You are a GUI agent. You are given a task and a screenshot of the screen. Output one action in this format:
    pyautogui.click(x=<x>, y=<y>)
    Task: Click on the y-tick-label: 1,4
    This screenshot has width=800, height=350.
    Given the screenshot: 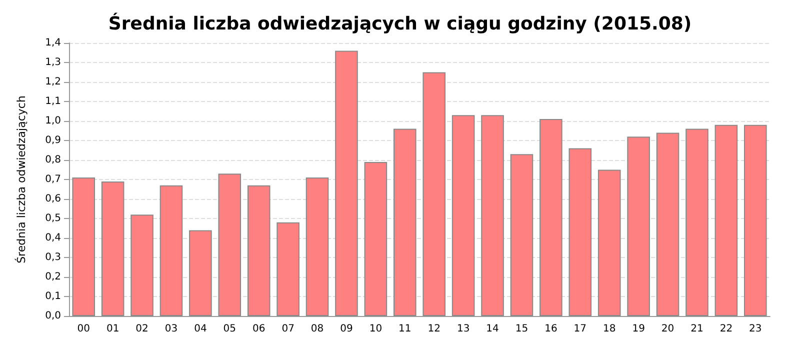 What is the action you would take?
    pyautogui.click(x=53, y=43)
    